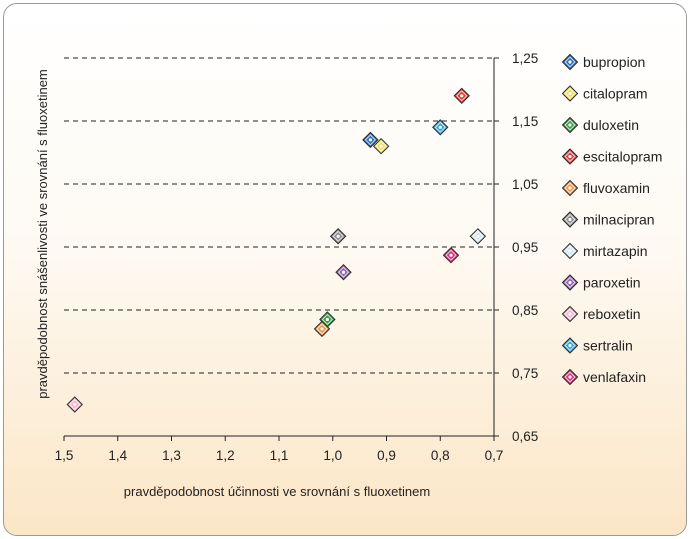  Describe the element at coordinates (525, 121) in the screenshot. I see `y-tick-label: 1,15` at that location.